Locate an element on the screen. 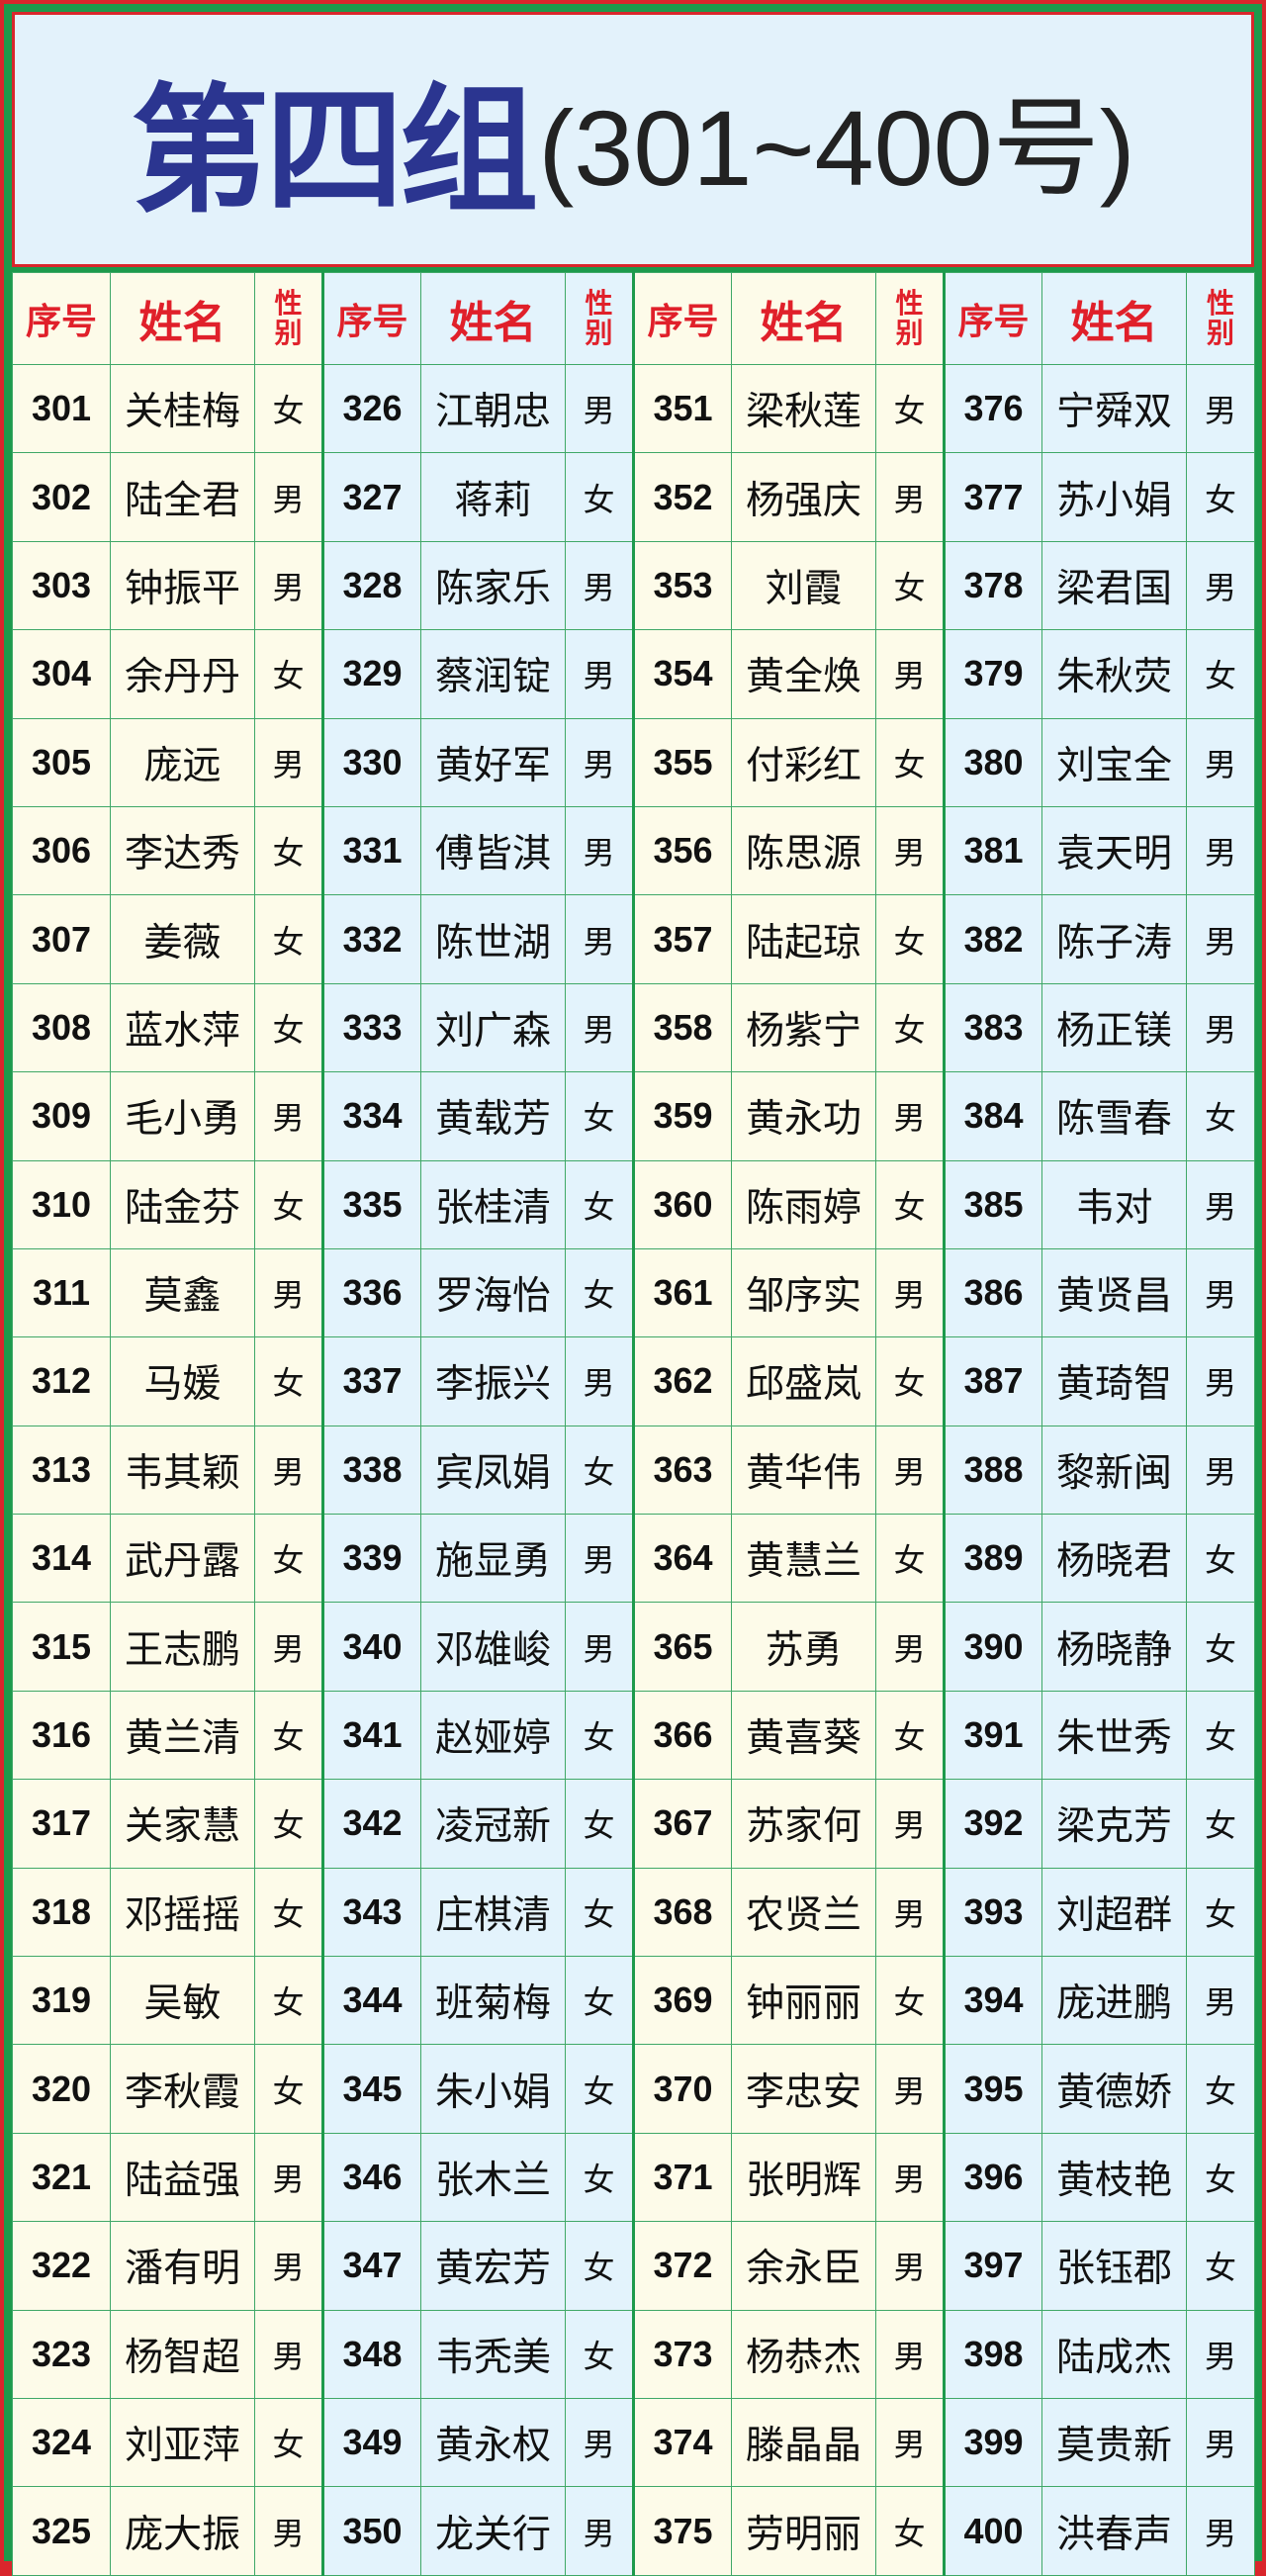 The width and height of the screenshot is (1266, 2576). cell-name: 莫贵新 is located at coordinates (1114, 2443).